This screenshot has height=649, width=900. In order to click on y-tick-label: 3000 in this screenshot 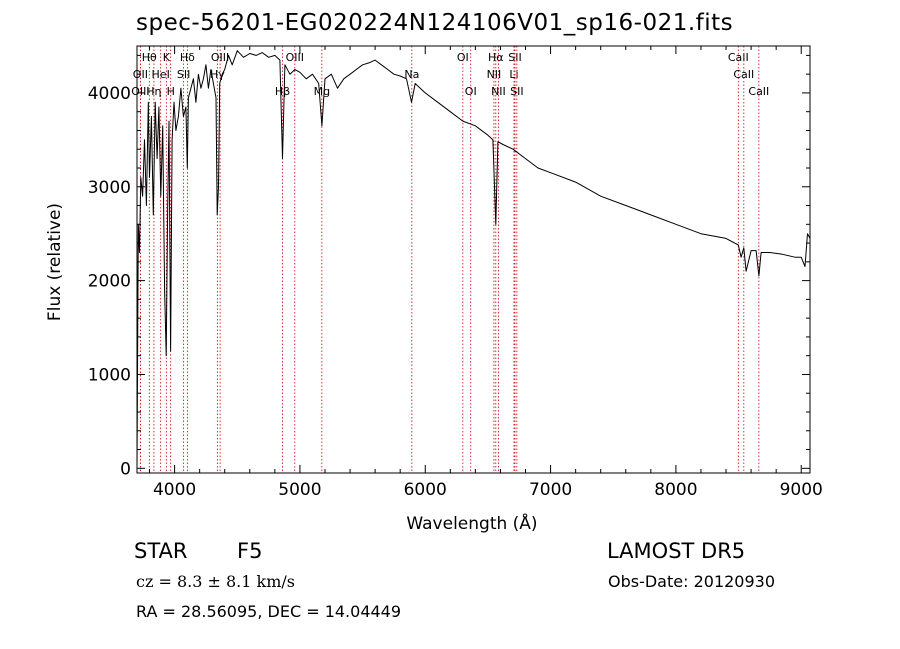, I will do `click(109, 188)`.